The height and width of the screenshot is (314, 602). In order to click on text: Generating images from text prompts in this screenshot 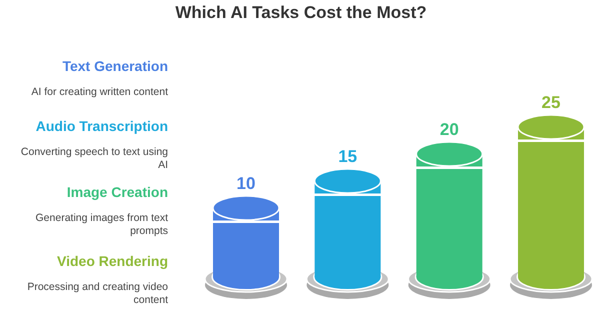, I will do `click(102, 224)`.